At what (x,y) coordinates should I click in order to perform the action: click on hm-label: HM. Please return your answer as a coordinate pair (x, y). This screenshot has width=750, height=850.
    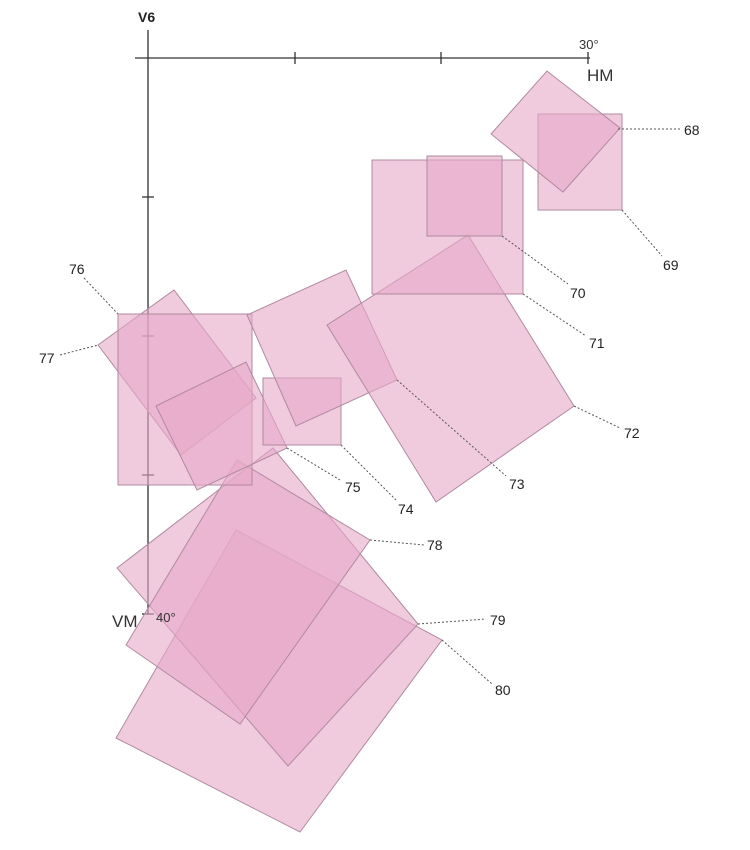
    Looking at the image, I should click on (600, 75).